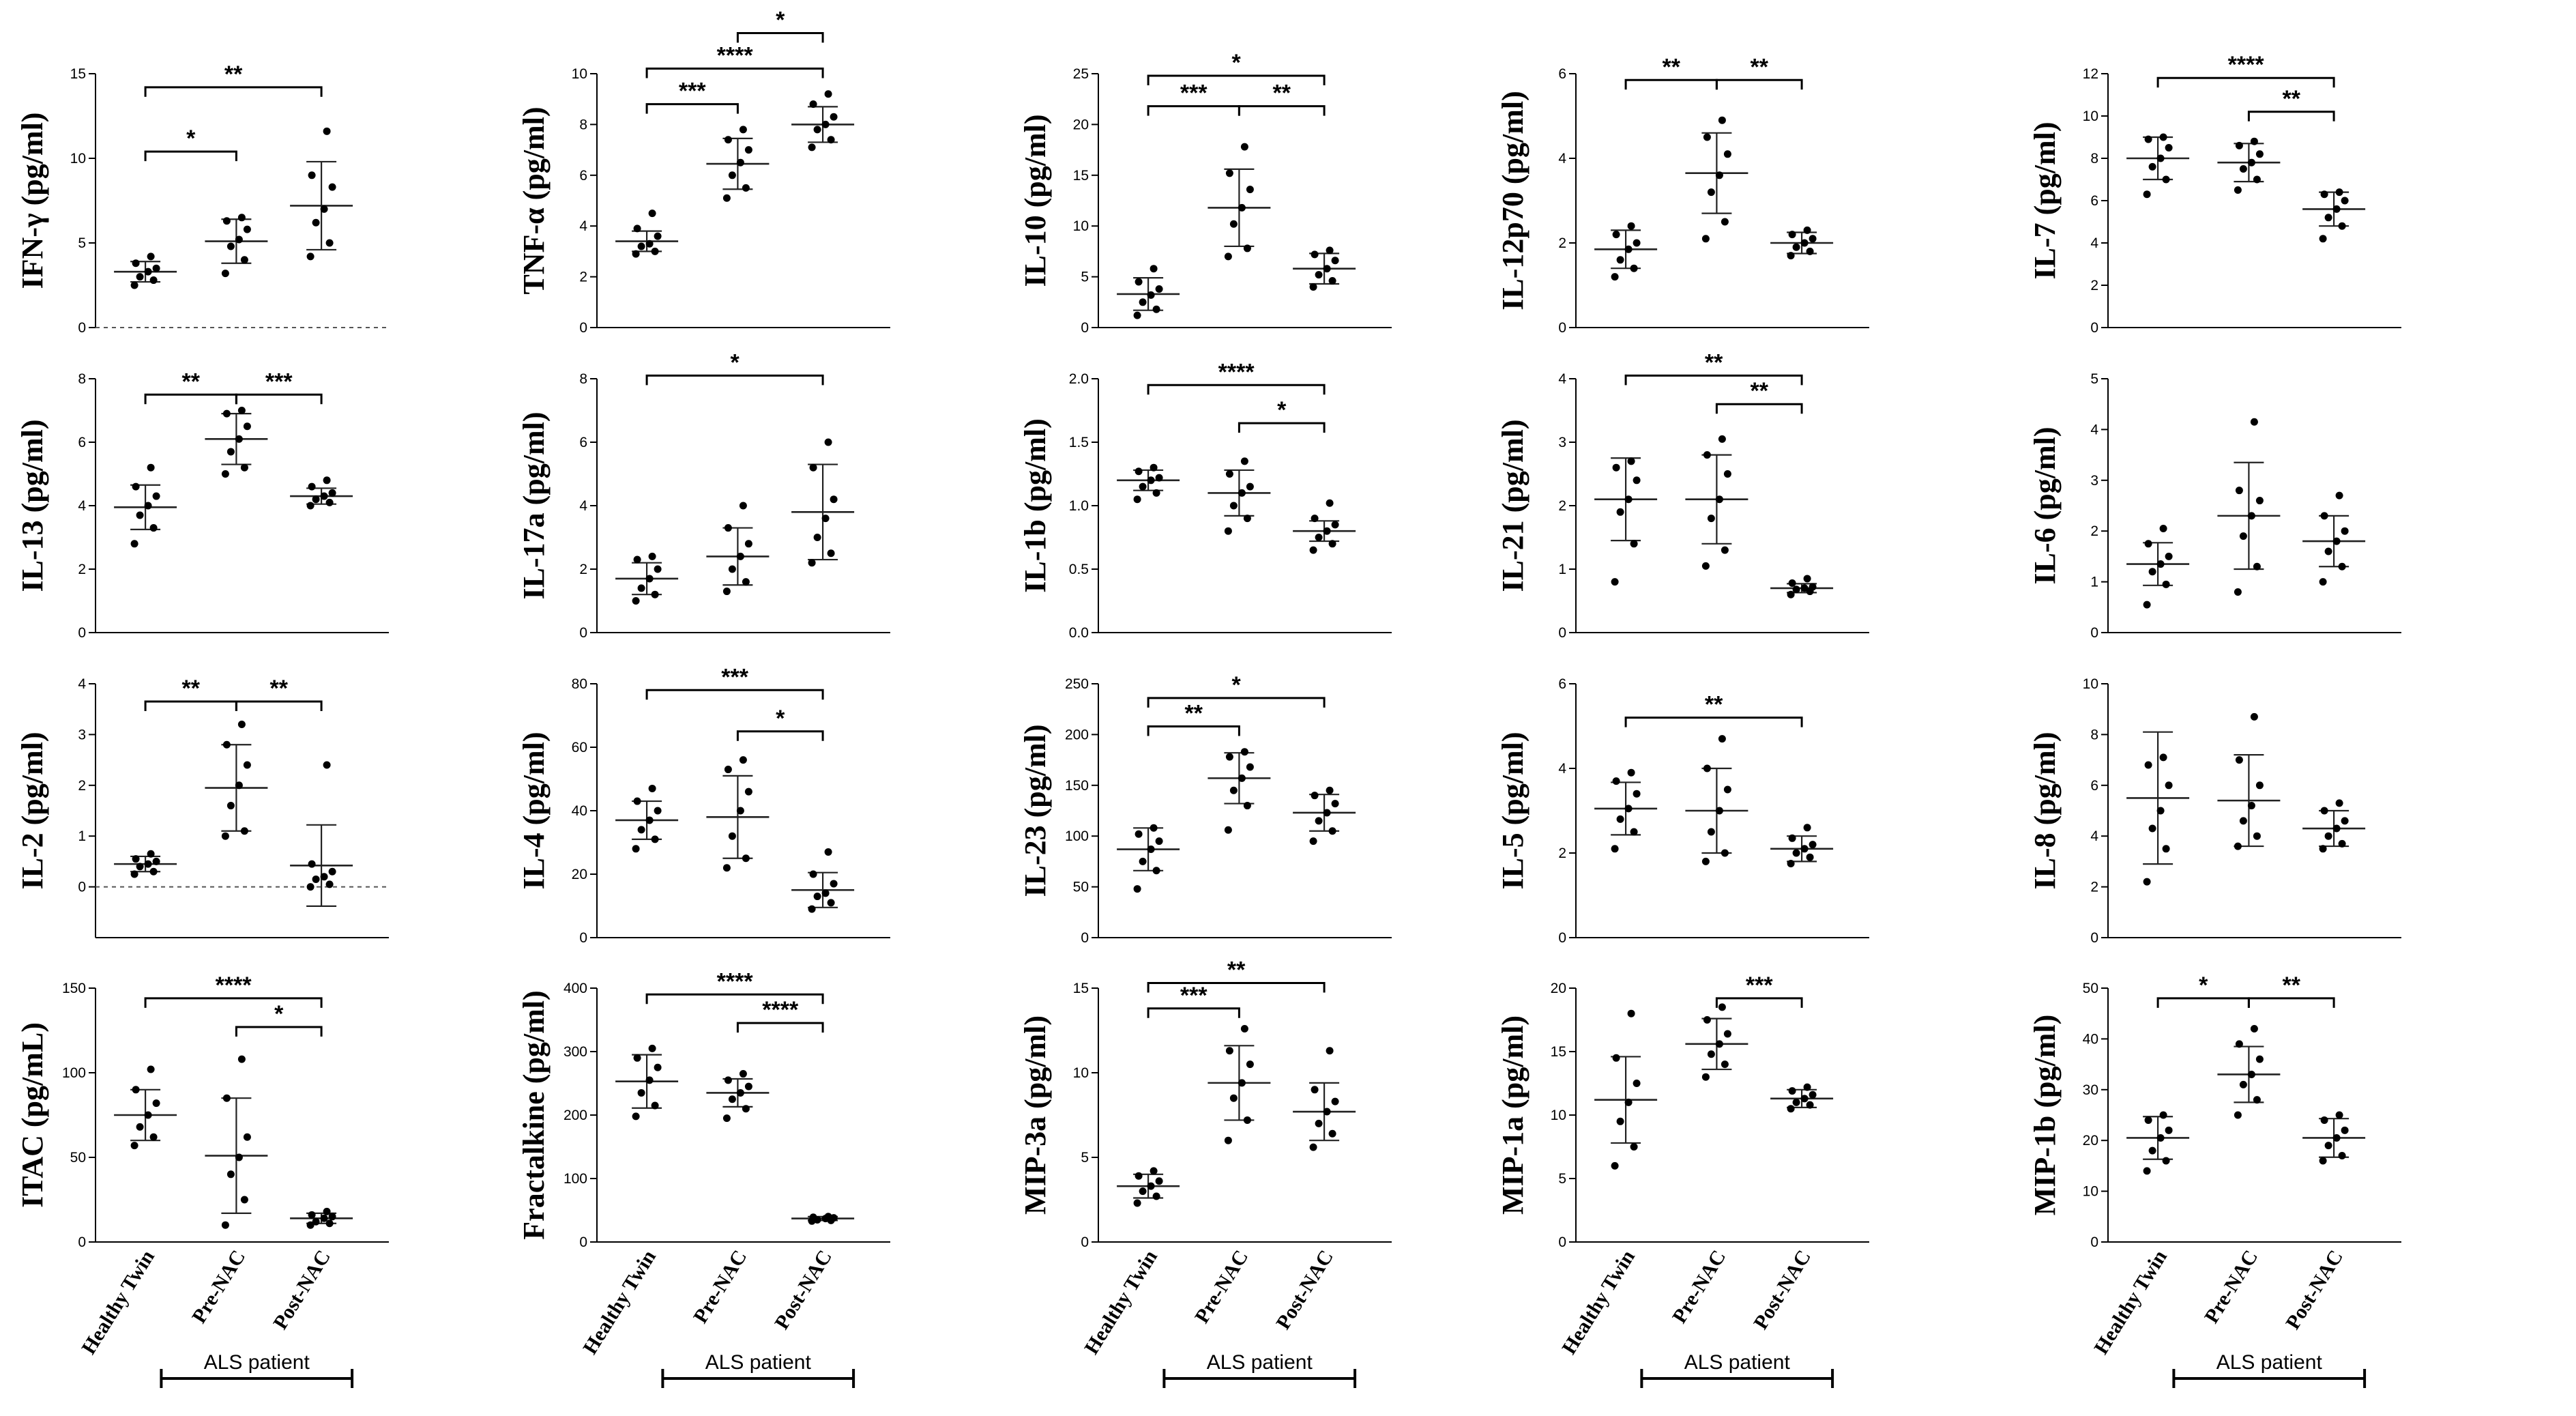 This screenshot has height=1416, width=2576. What do you see at coordinates (575, 1115) in the screenshot?
I see `y-tick-label: 200` at bounding box center [575, 1115].